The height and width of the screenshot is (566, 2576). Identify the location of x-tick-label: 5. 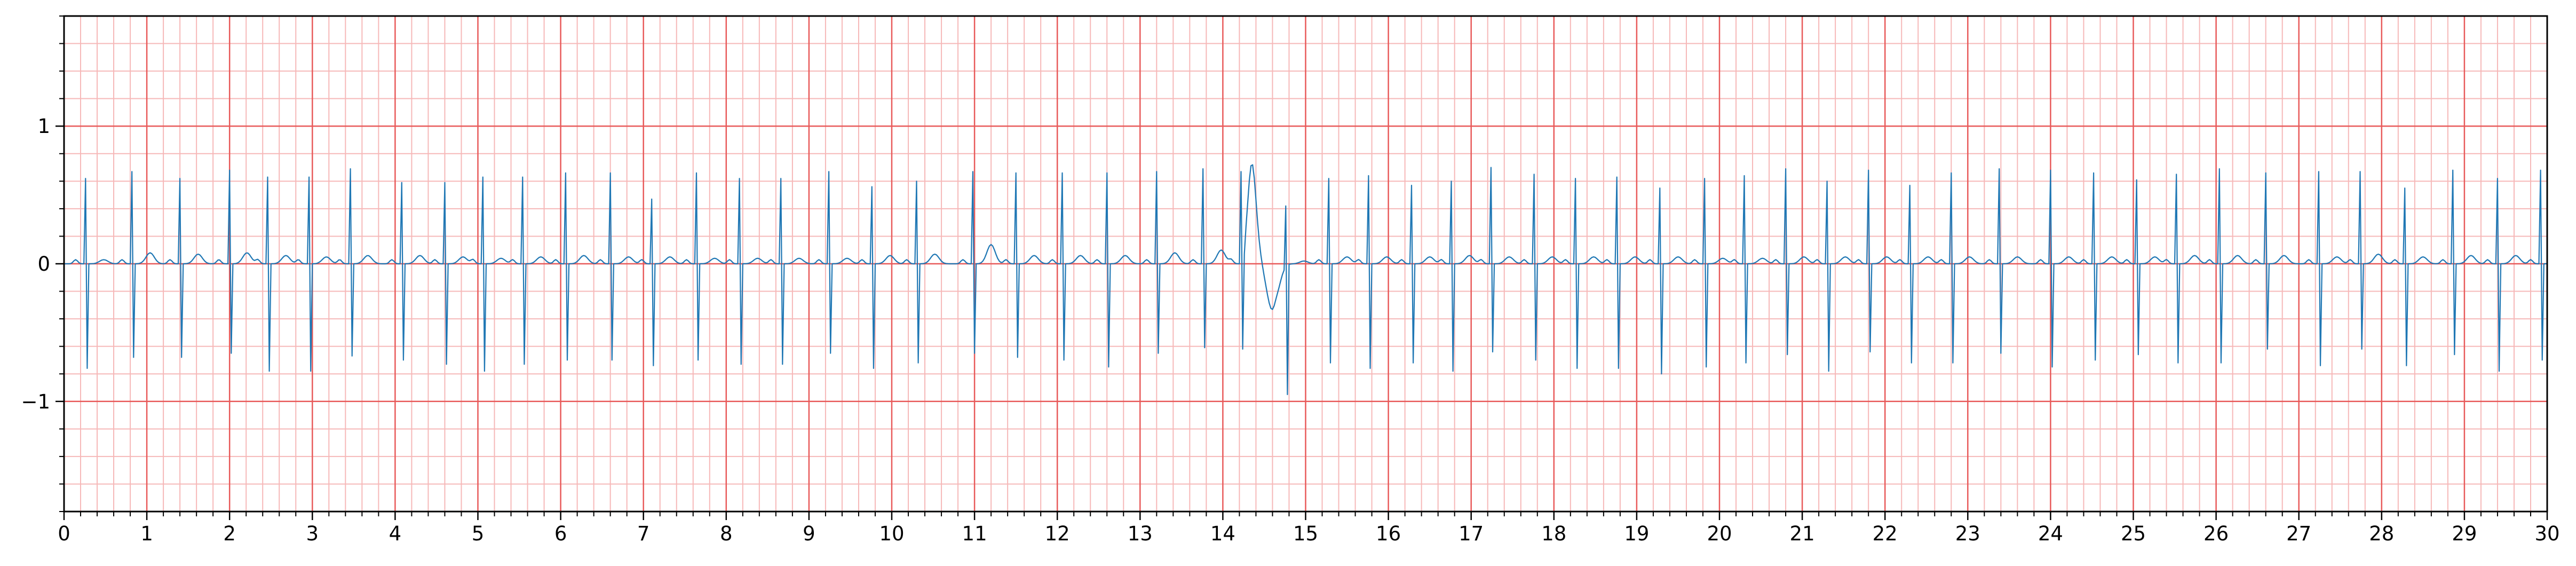
(478, 533).